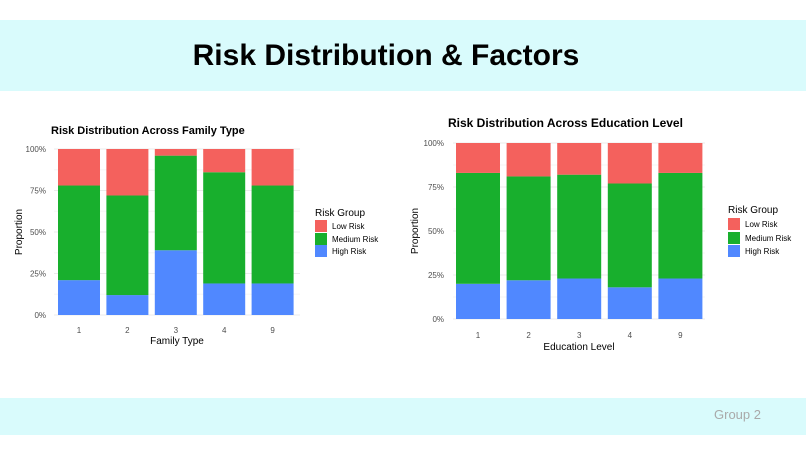 Image resolution: width=806 pixels, height=453 pixels. What do you see at coordinates (386, 55) in the screenshot?
I see `page-title: Risk Distribution & Factors` at bounding box center [386, 55].